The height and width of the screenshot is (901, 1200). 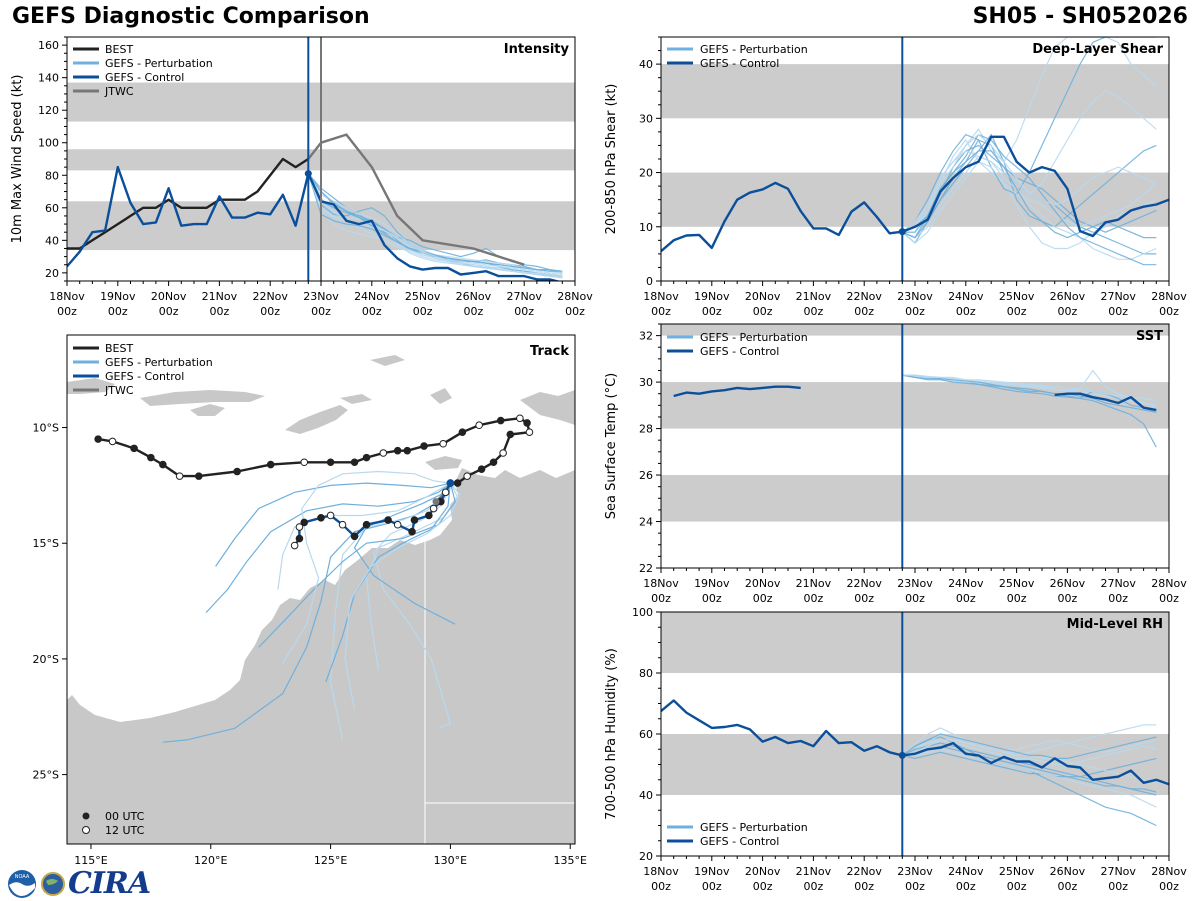 What do you see at coordinates (450, 860) in the screenshot?
I see `track-xtick-label: 130°E` at bounding box center [450, 860].